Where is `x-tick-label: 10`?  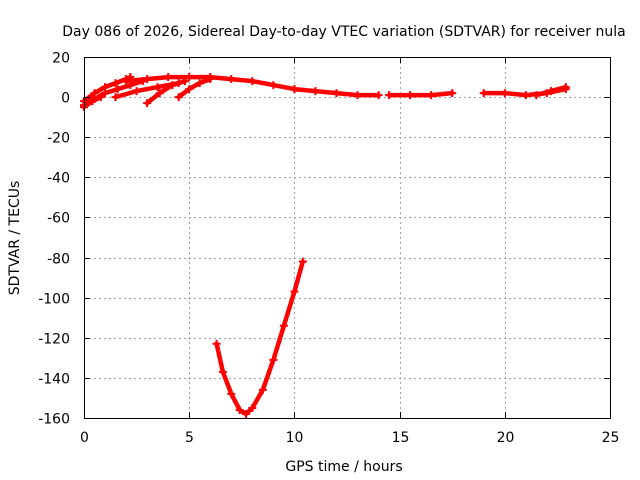
x-tick-label: 10 is located at coordinates (295, 438).